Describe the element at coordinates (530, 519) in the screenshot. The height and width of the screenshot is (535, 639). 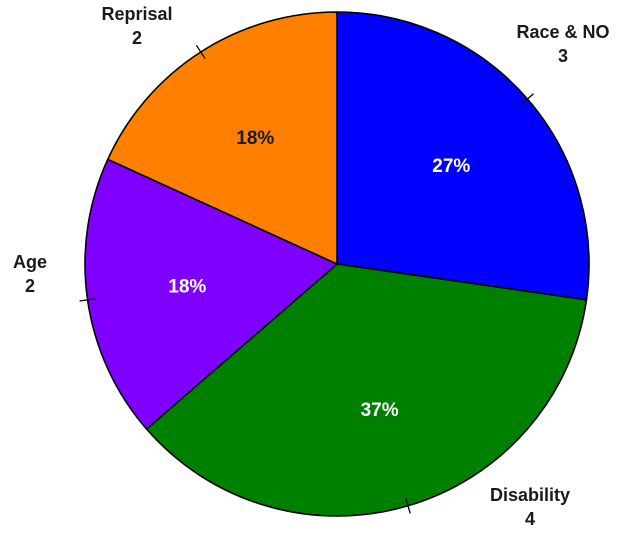
I see `category-value-disability: 4` at that location.